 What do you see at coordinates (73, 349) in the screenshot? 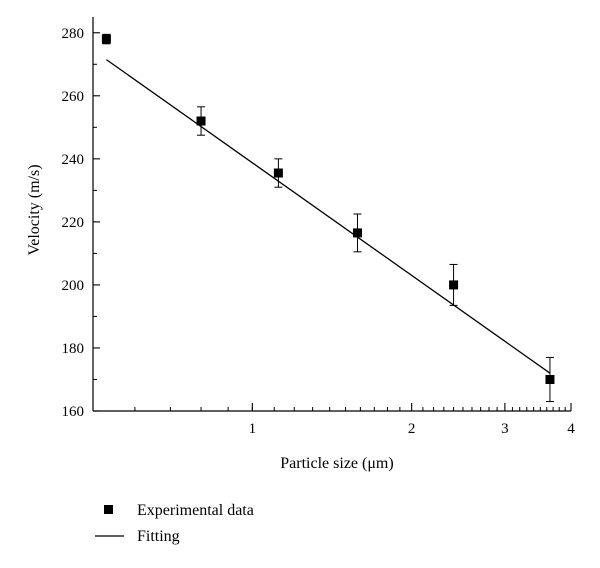
I see `y-tick-label: 180` at bounding box center [73, 349].